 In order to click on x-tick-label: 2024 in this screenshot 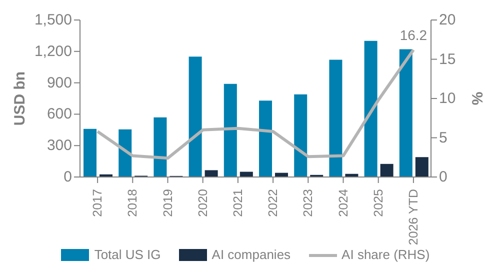, I will do `click(343, 202)`.